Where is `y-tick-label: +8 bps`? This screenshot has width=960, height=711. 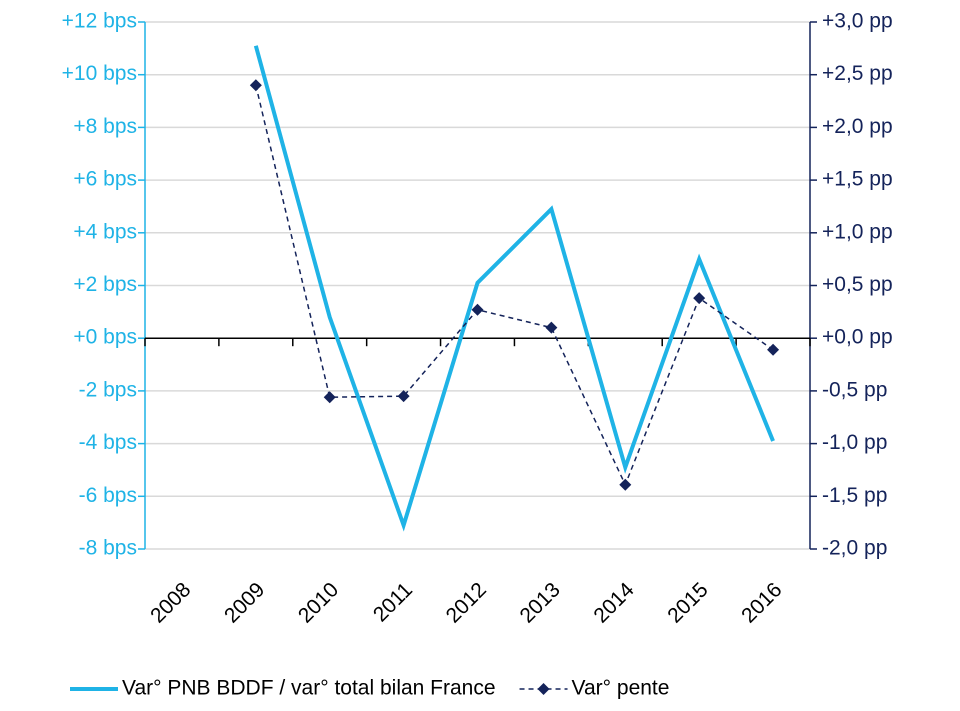
y-tick-label: +8 bps is located at coordinates (105, 126).